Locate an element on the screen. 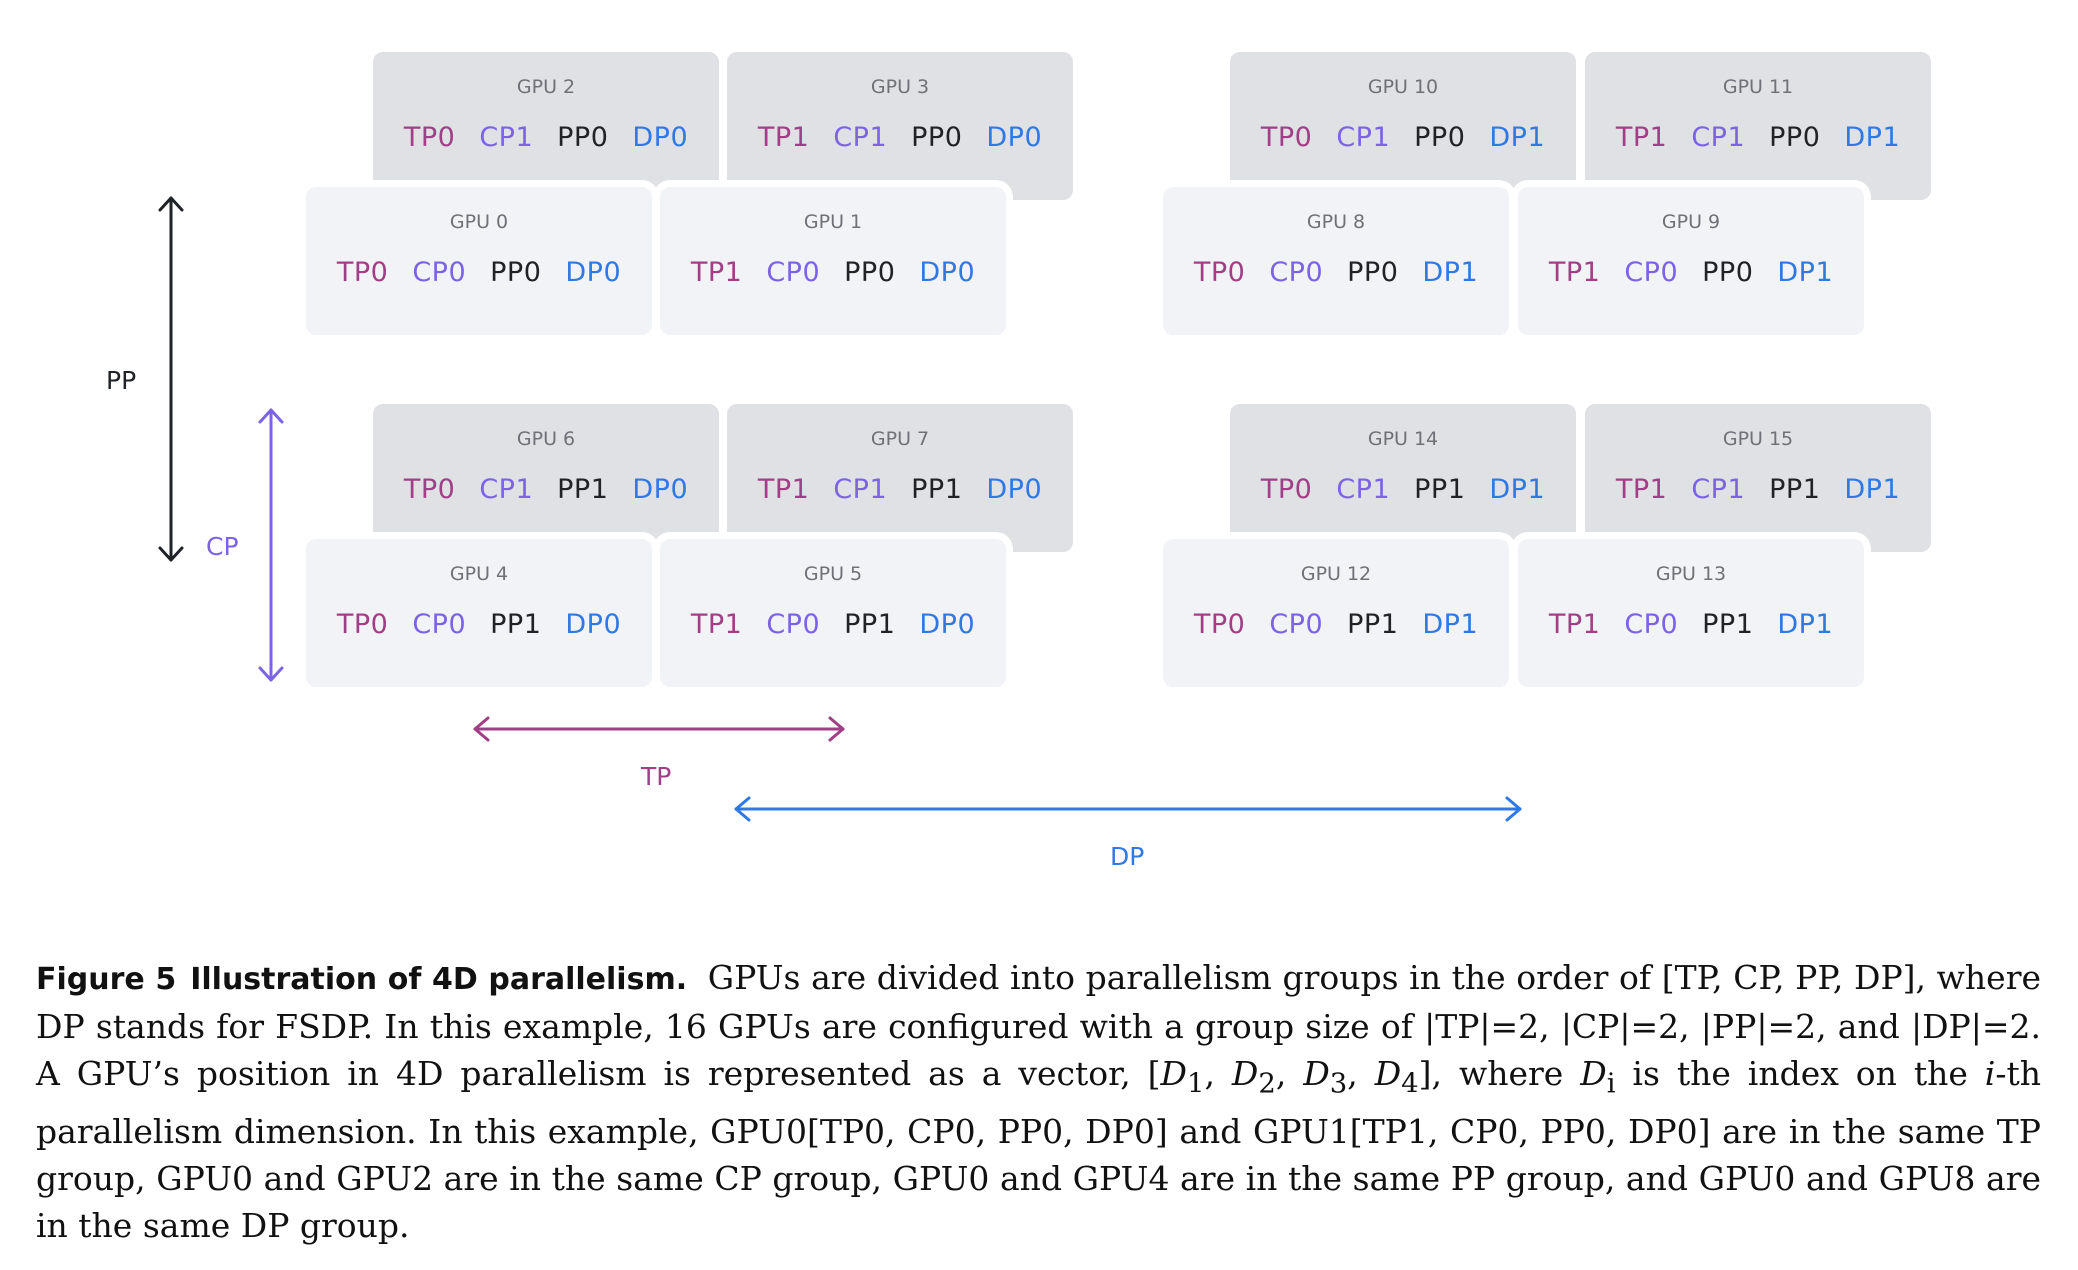 This screenshot has height=1270, width=2078. gpu-name: GPU 13 is located at coordinates (1691, 574).